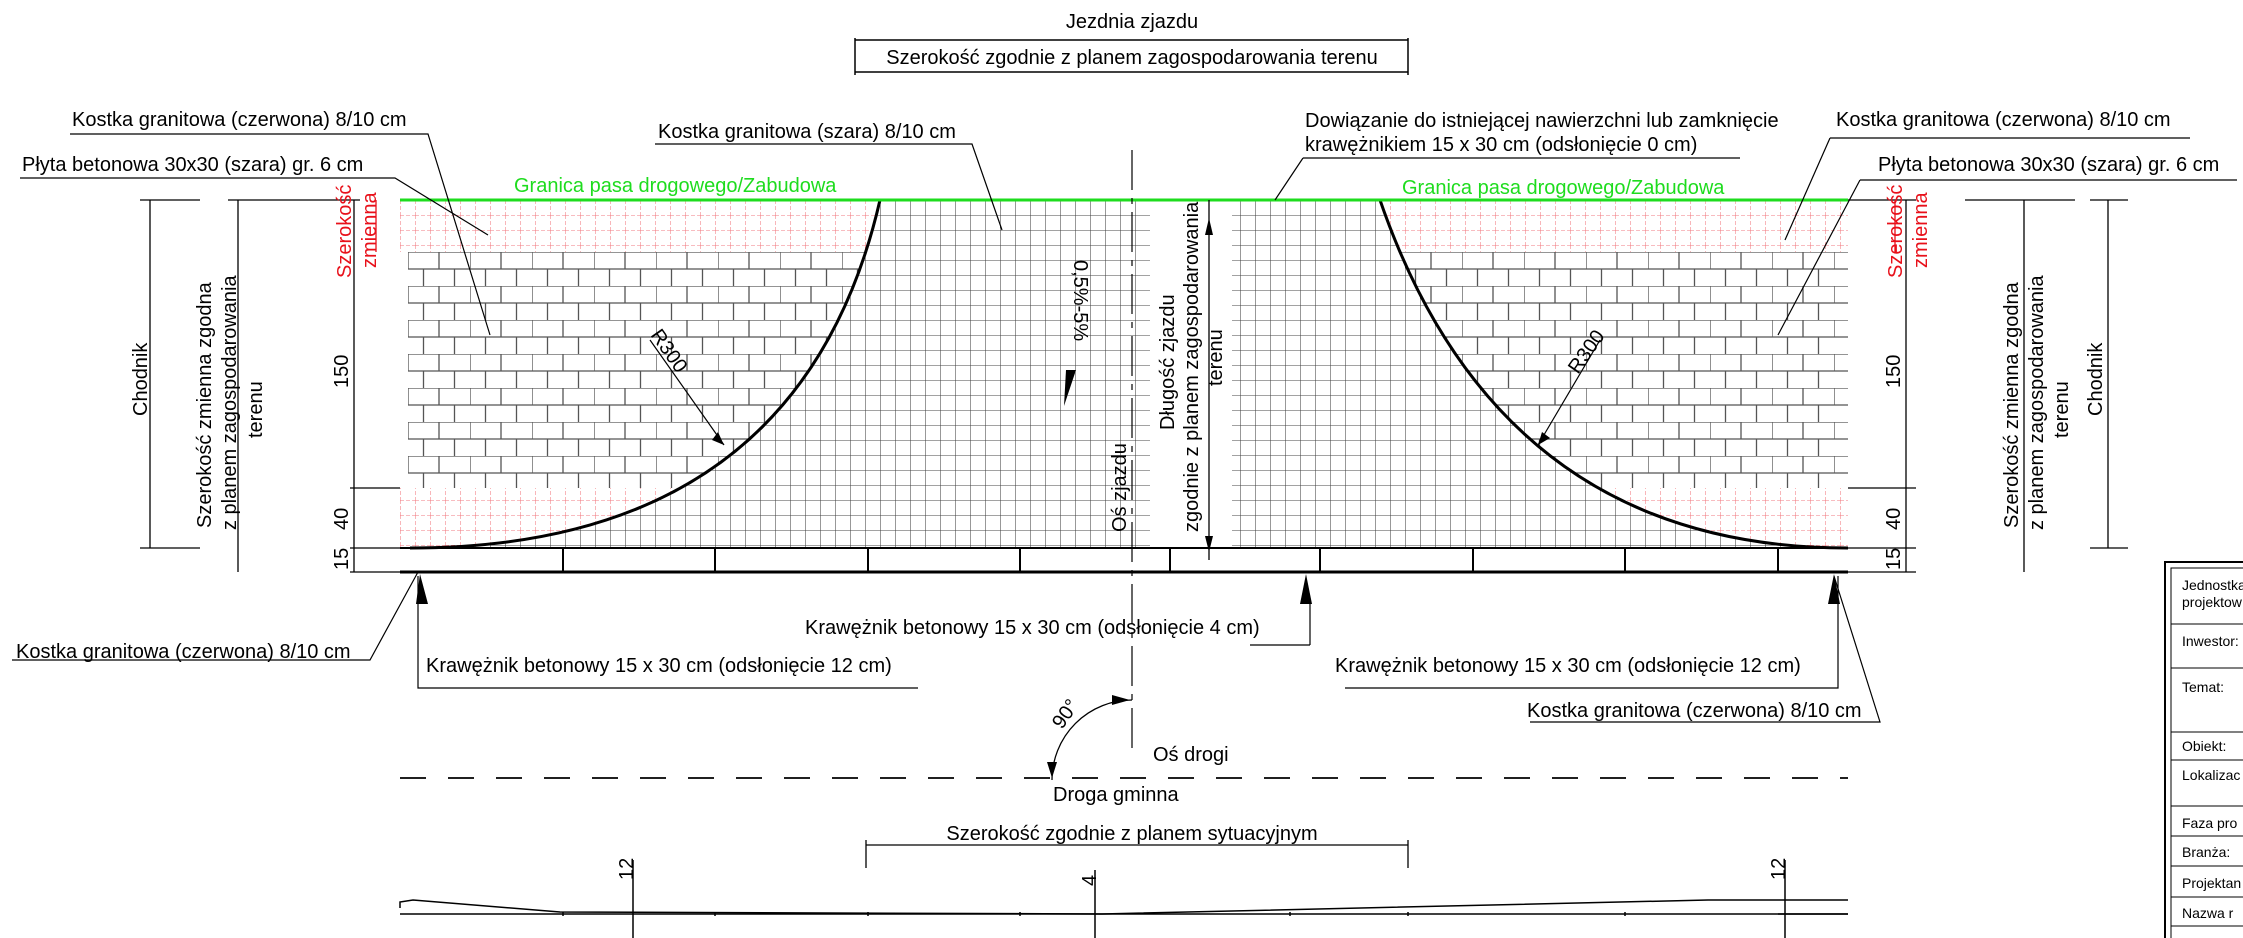  Describe the element at coordinates (2003, 120) in the screenshot. I see `label-red-paver-top-right: Kostka granitowa (czerwona) 8/10 cm` at that location.